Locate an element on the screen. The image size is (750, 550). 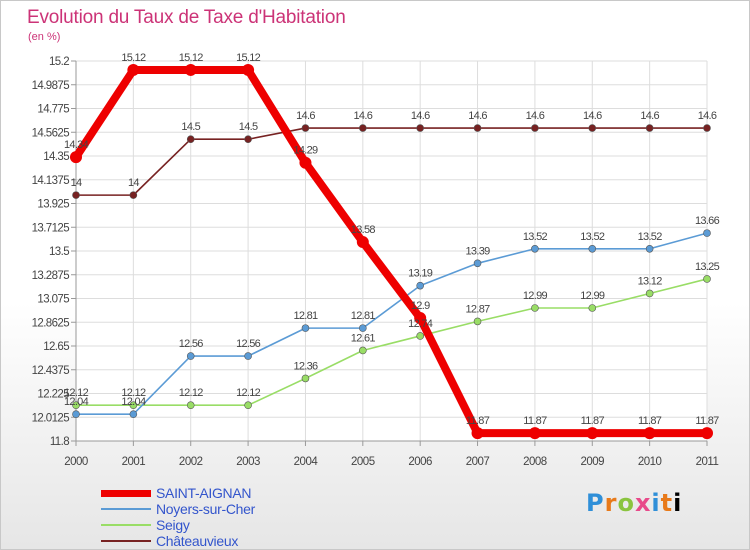
data-label: 12.56 is located at coordinates (248, 344).